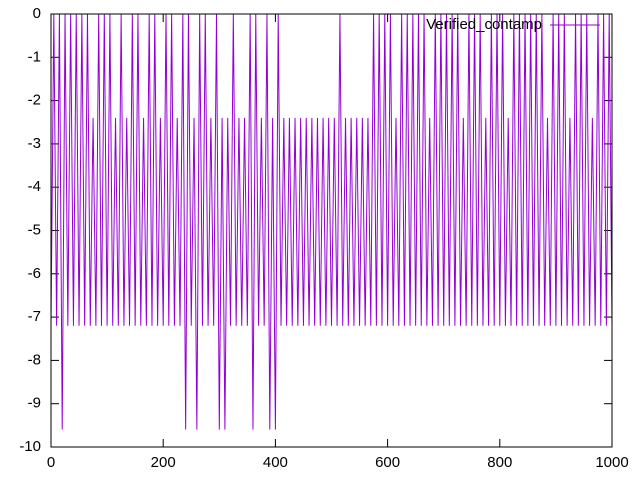 Image resolution: width=640 pixels, height=480 pixels. What do you see at coordinates (34, 56) in the screenshot?
I see `y-tick-label: -1` at bounding box center [34, 56].